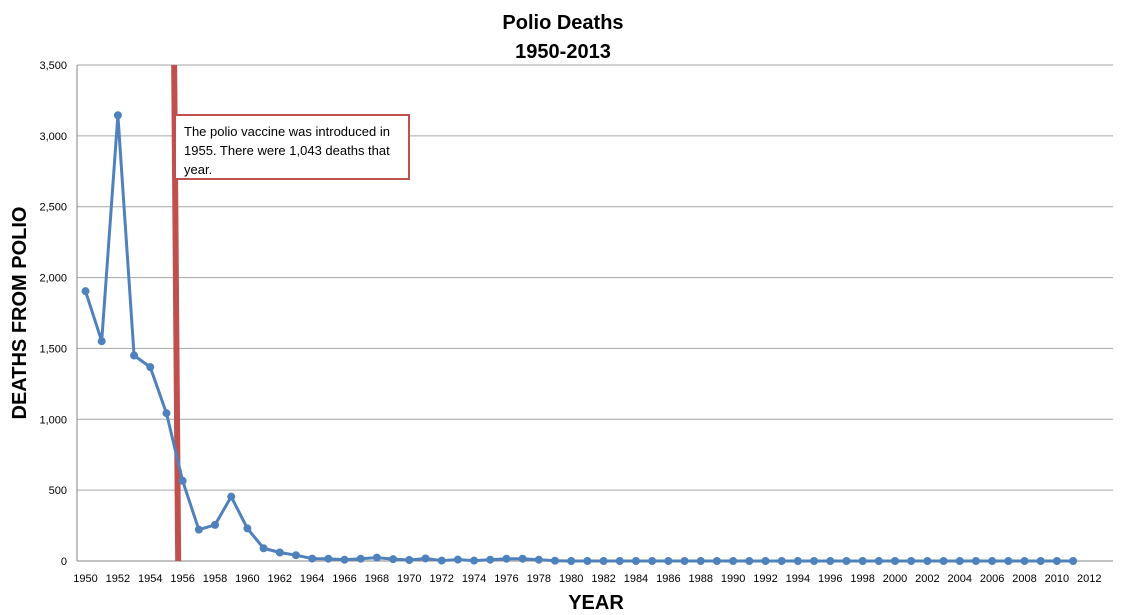  What do you see at coordinates (64, 562) in the screenshot?
I see `y-tick-label: 0` at bounding box center [64, 562].